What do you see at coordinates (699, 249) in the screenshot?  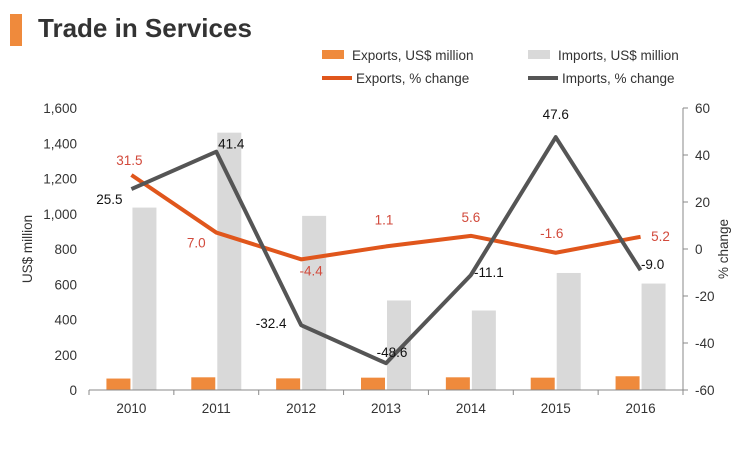 I see `right-tick-label: 0` at bounding box center [699, 249].